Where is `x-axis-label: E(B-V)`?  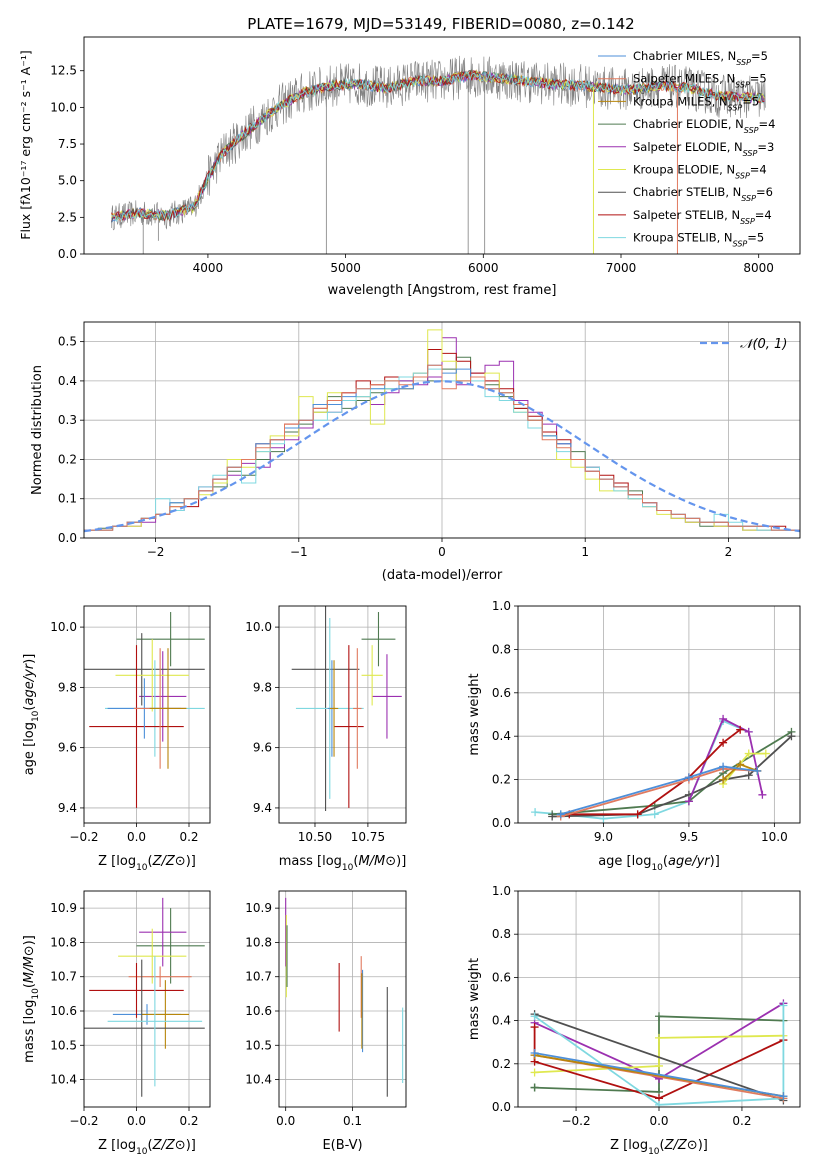 x-axis-label: E(B-V) is located at coordinates (342, 1145).